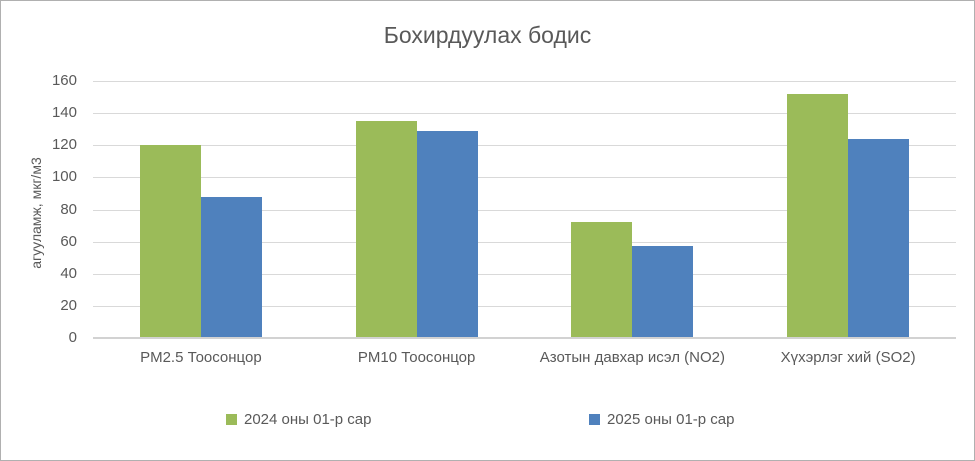  Describe the element at coordinates (308, 419) in the screenshot. I see `legend-label: 2024 оны 01-р сар` at that location.